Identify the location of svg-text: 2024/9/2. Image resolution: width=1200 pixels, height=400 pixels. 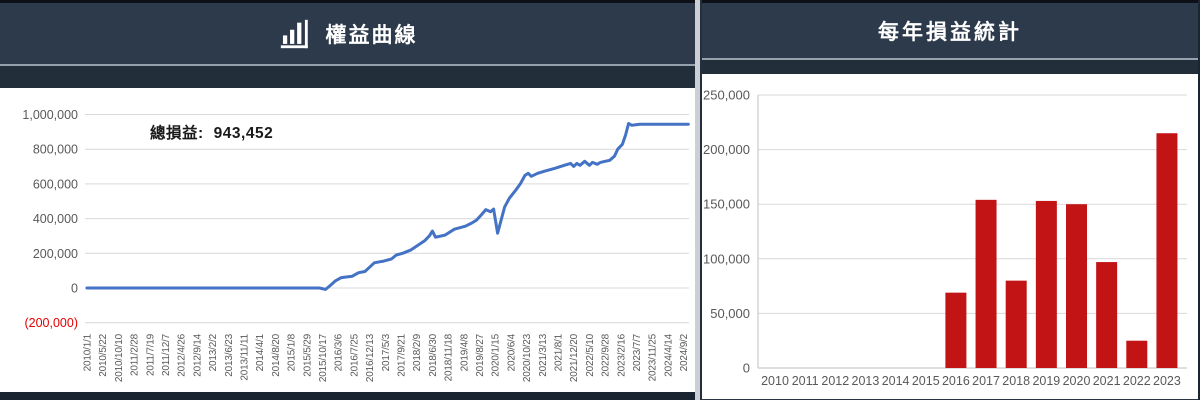
(684, 352).